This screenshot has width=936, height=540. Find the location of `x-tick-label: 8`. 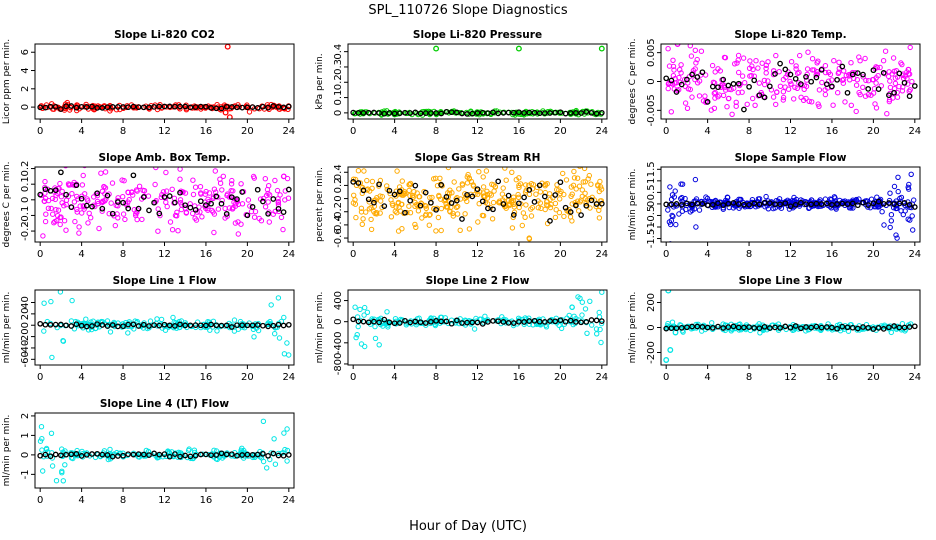

x-tick-label: 8 is located at coordinates (749, 131).